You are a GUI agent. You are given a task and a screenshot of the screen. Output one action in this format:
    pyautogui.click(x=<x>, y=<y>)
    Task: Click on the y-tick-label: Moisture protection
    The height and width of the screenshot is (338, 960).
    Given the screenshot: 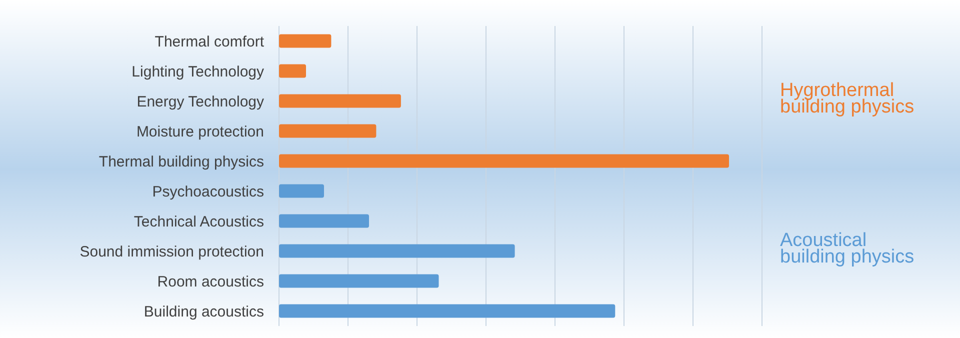 What is the action you would take?
    pyautogui.click(x=200, y=131)
    